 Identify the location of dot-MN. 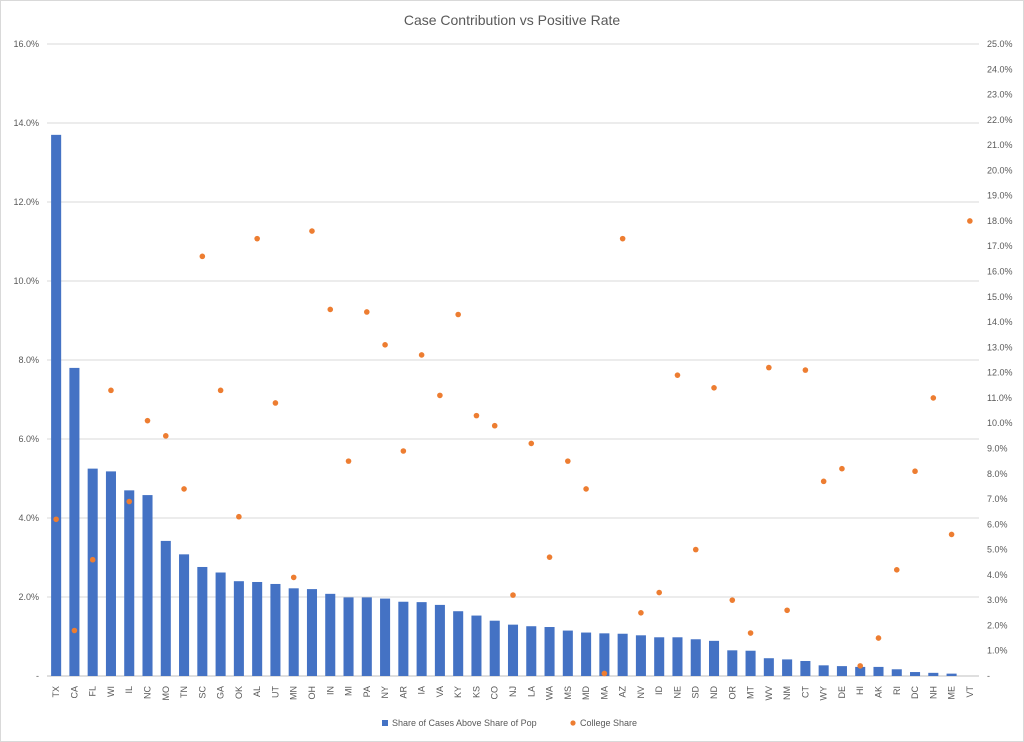
(293, 577).